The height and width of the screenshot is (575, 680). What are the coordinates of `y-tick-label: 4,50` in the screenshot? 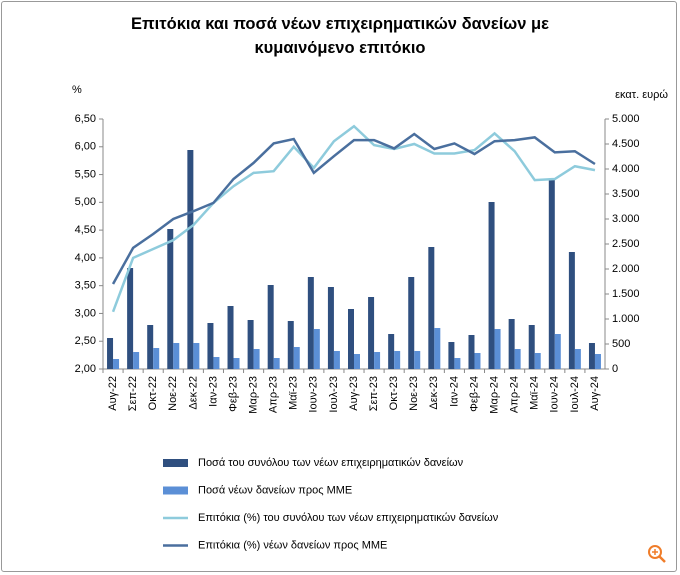 It's located at (85, 230).